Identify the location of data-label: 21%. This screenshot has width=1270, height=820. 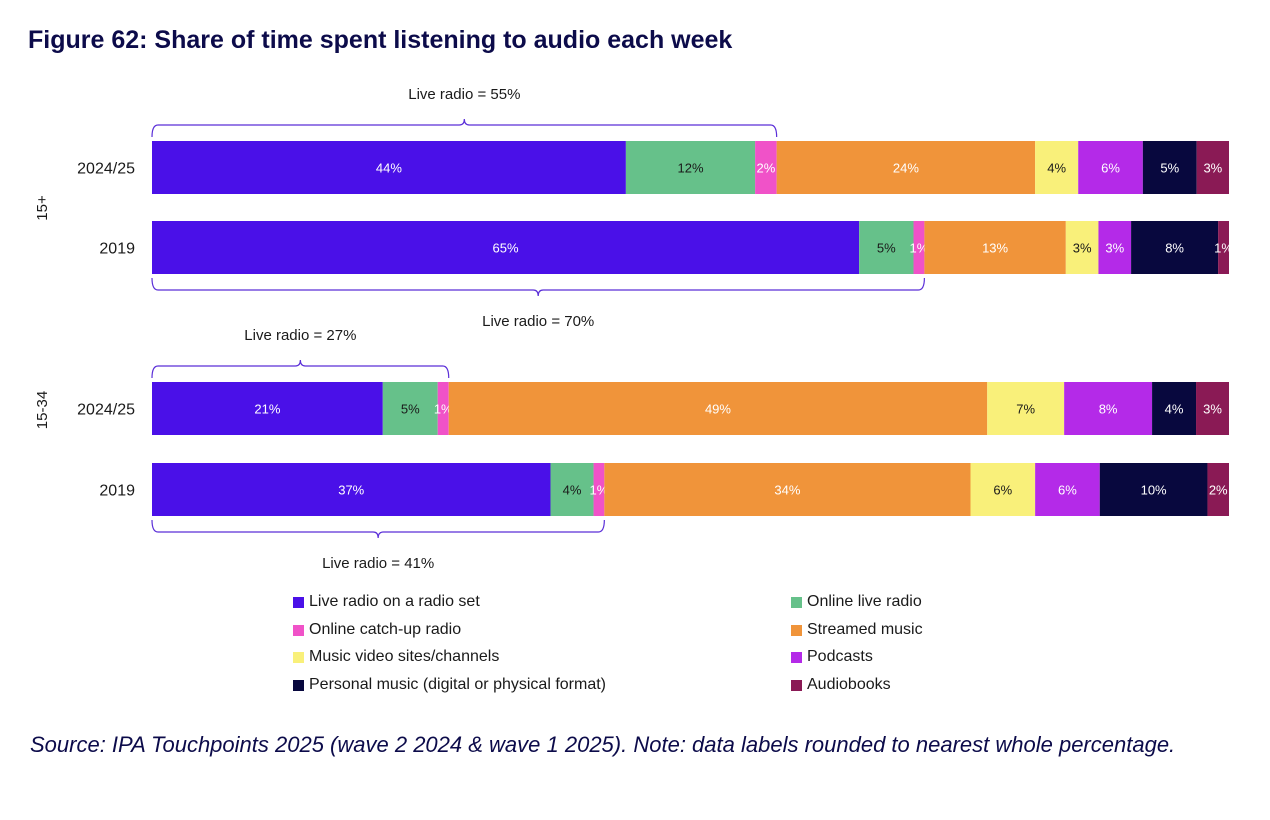
(267, 409).